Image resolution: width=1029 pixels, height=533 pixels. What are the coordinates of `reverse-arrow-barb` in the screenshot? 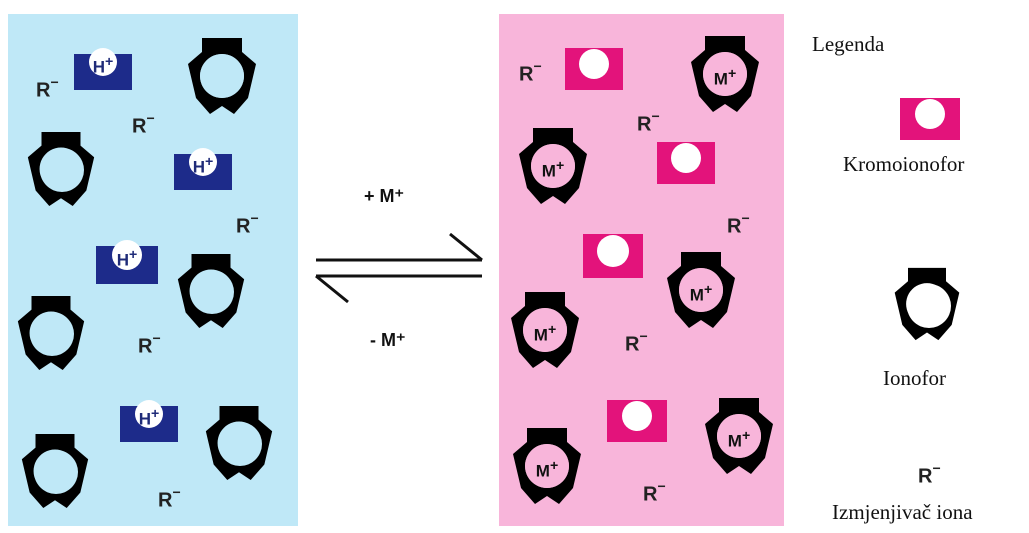 It's located at (332, 289).